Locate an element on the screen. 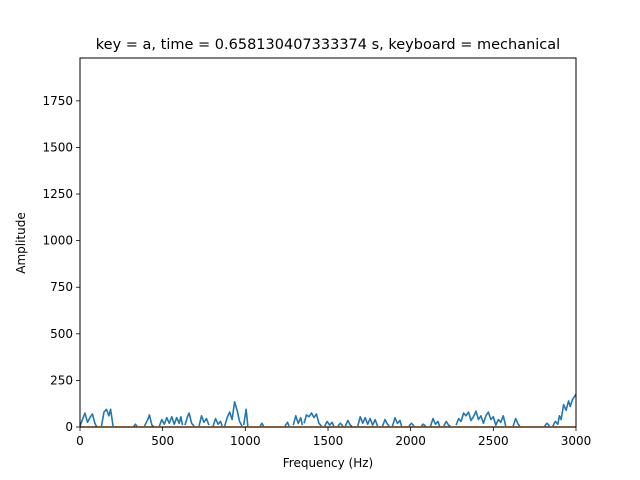 This screenshot has height=480, width=640. x-tick-label-2: 1000 is located at coordinates (245, 441).